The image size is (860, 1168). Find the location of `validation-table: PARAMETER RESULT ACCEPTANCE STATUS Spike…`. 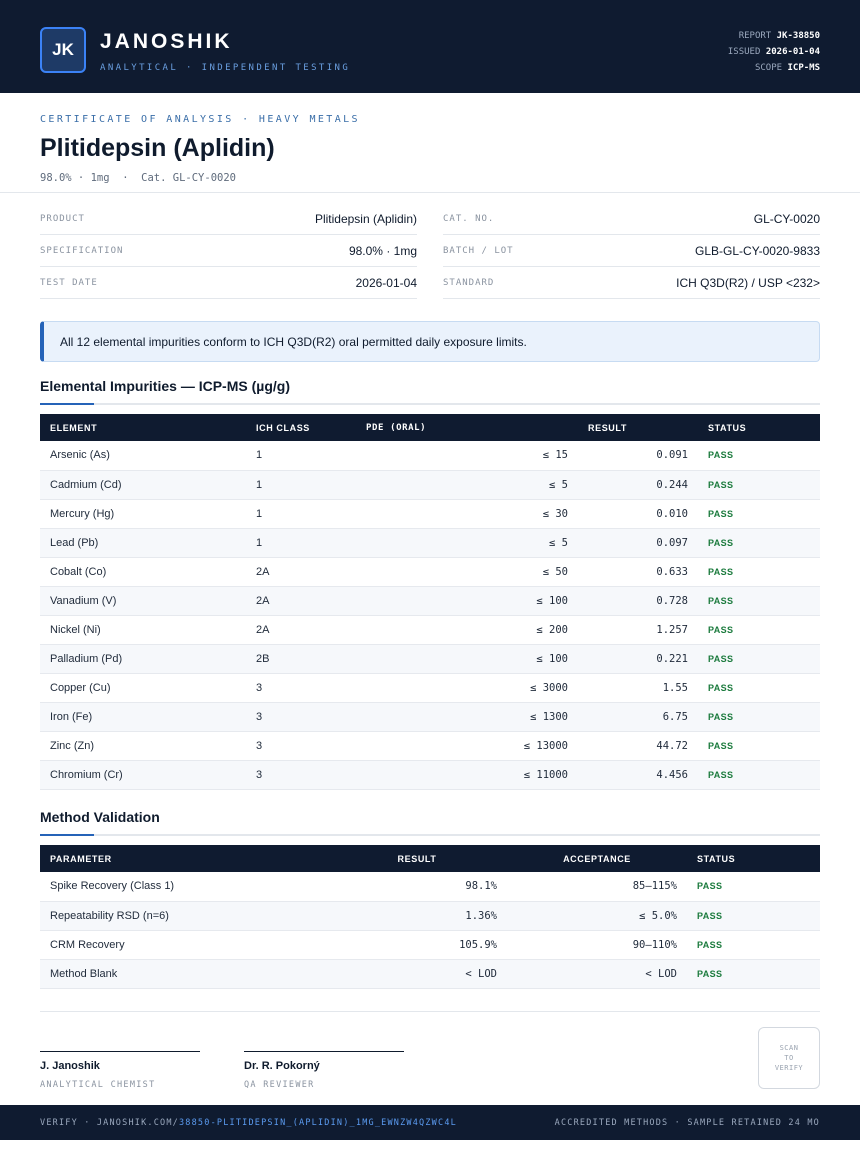

validation-table: PARAMETER RESULT ACCEPTANCE STATUS Spike… is located at coordinates (430, 917).